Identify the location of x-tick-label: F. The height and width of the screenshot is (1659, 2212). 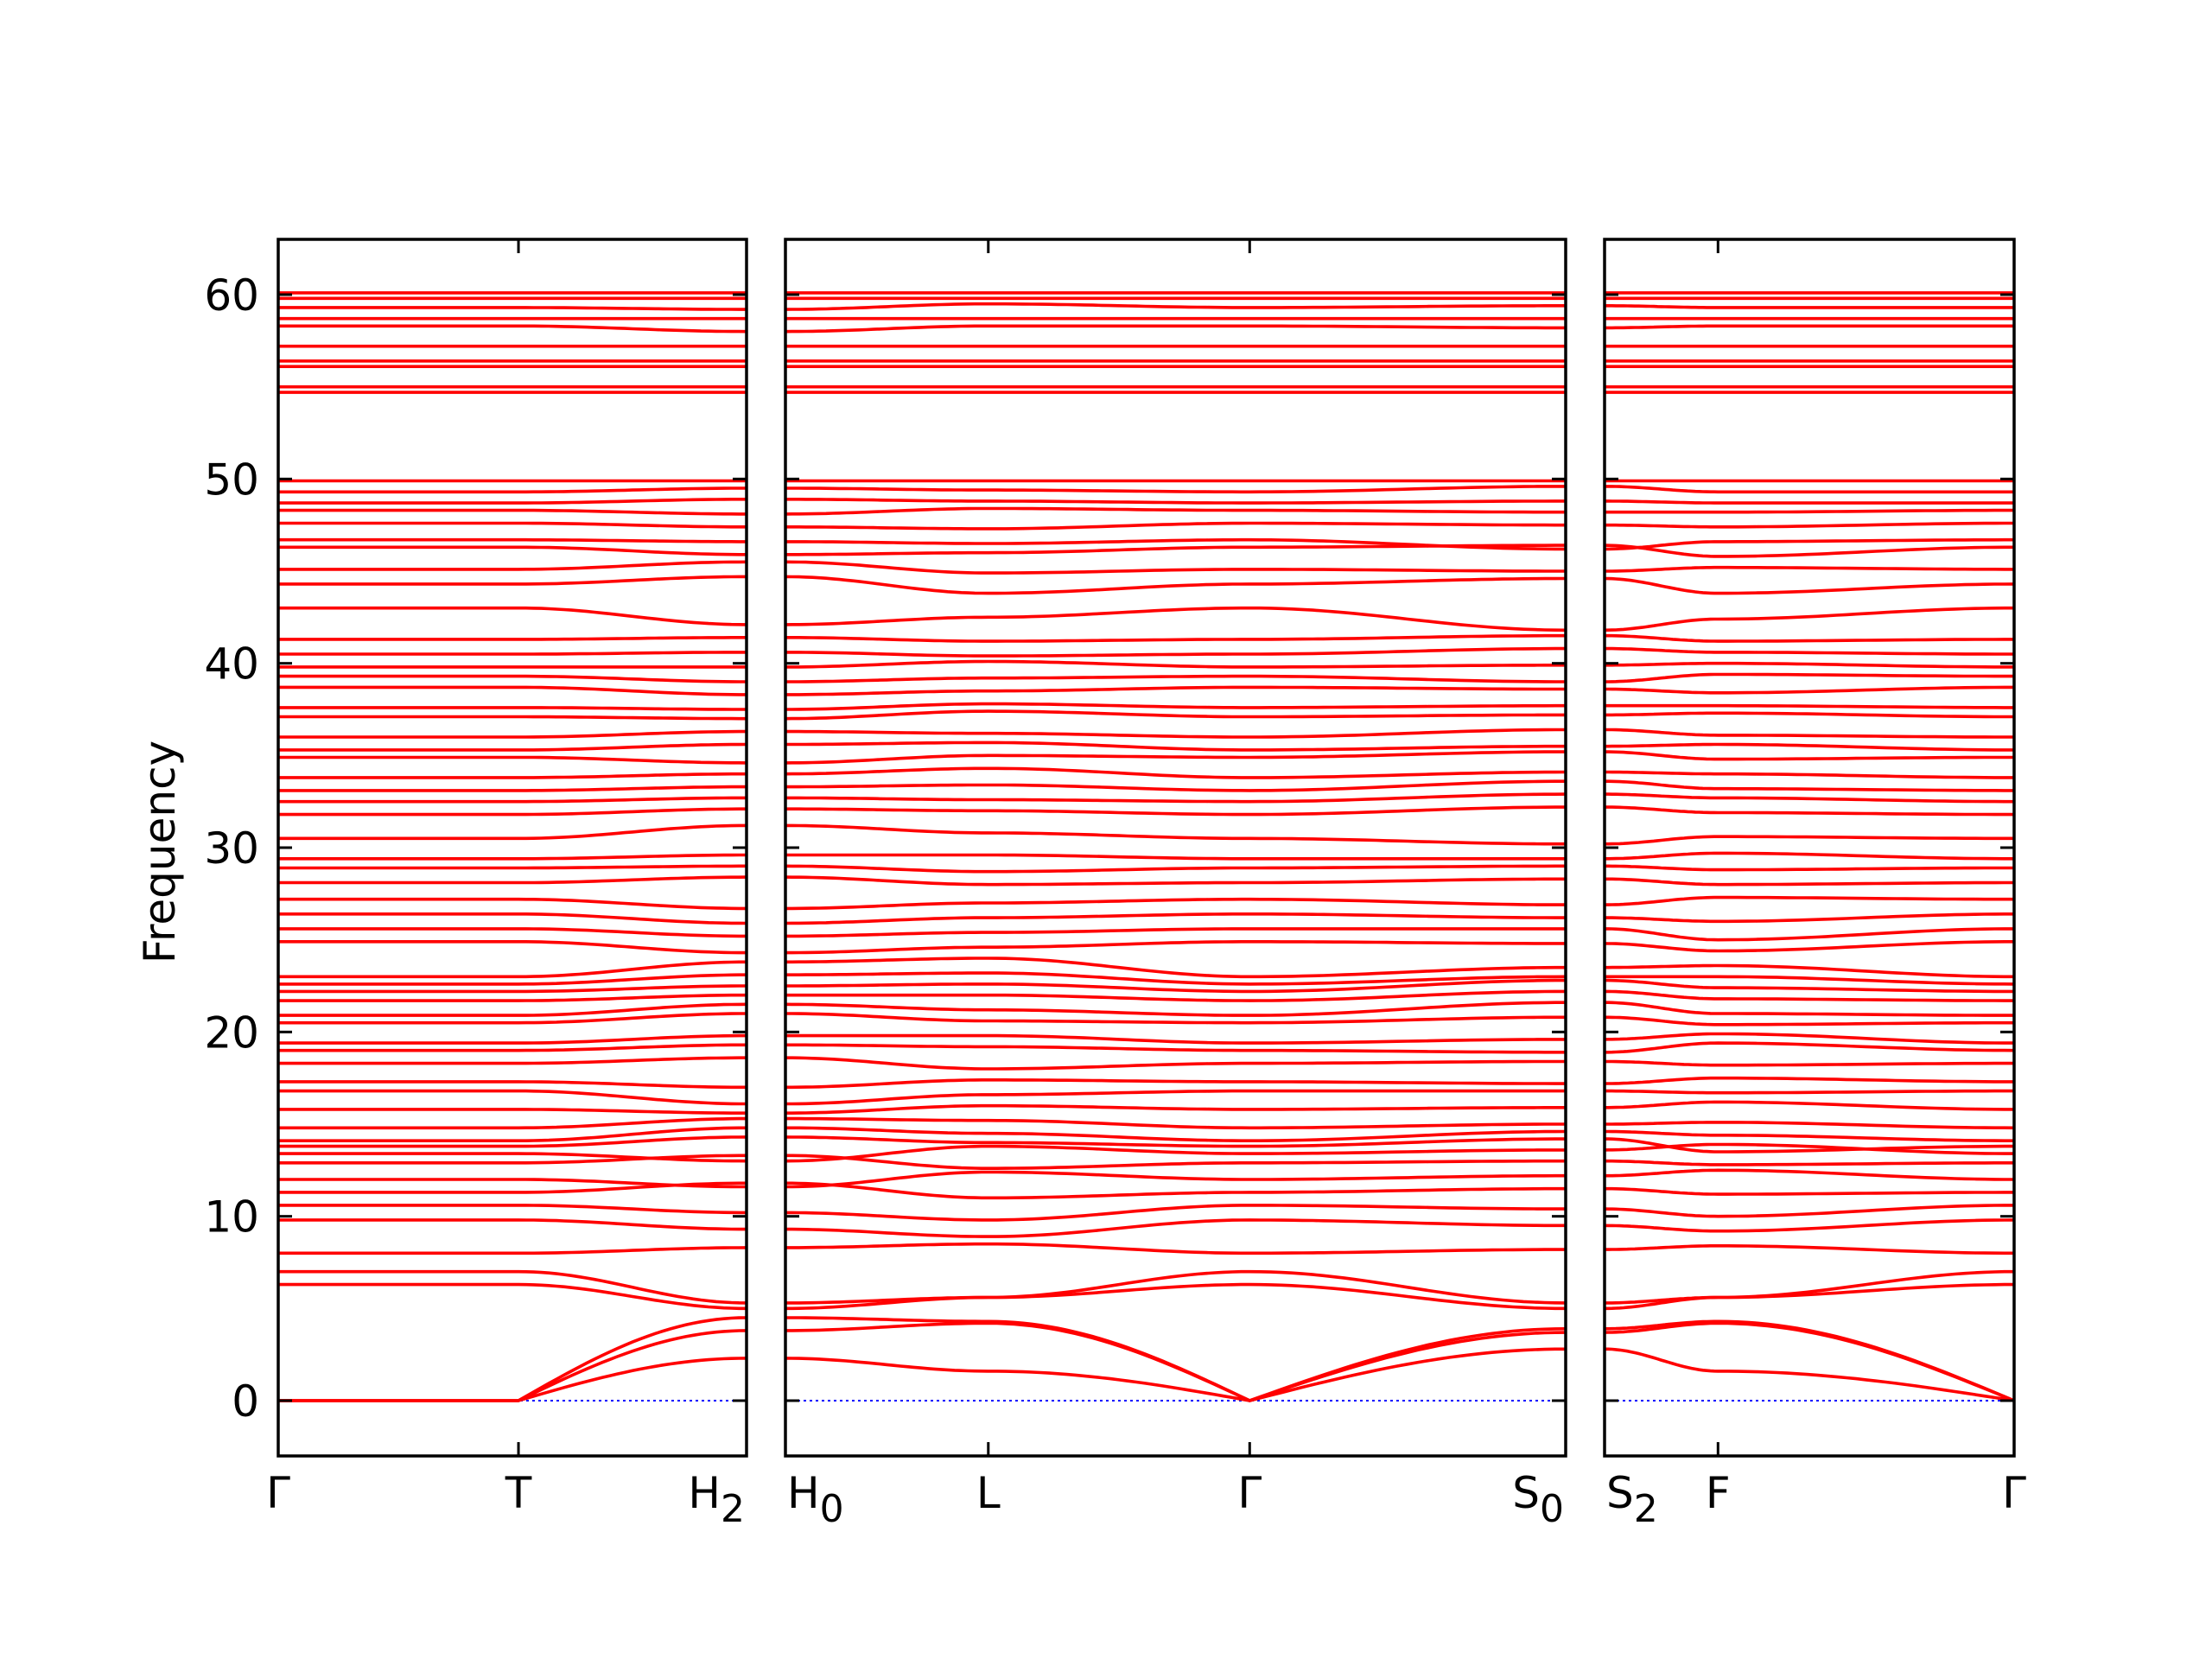
(1718, 1493).